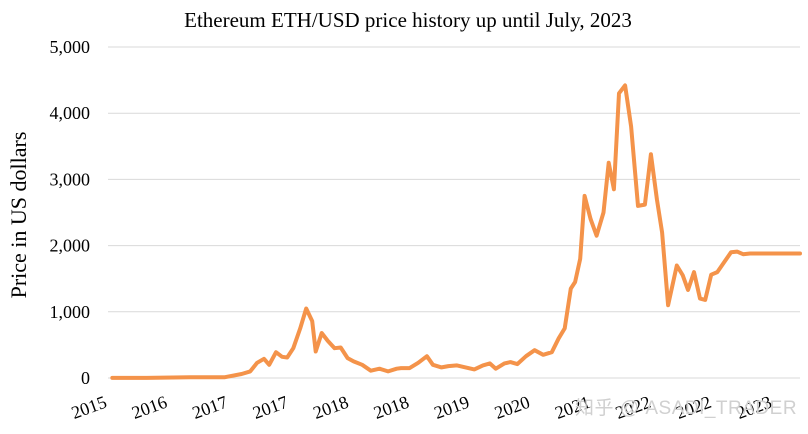  Describe the element at coordinates (686, 408) in the screenshot. I see `watermark: 知乎 @ ASADI_TRADER` at that location.